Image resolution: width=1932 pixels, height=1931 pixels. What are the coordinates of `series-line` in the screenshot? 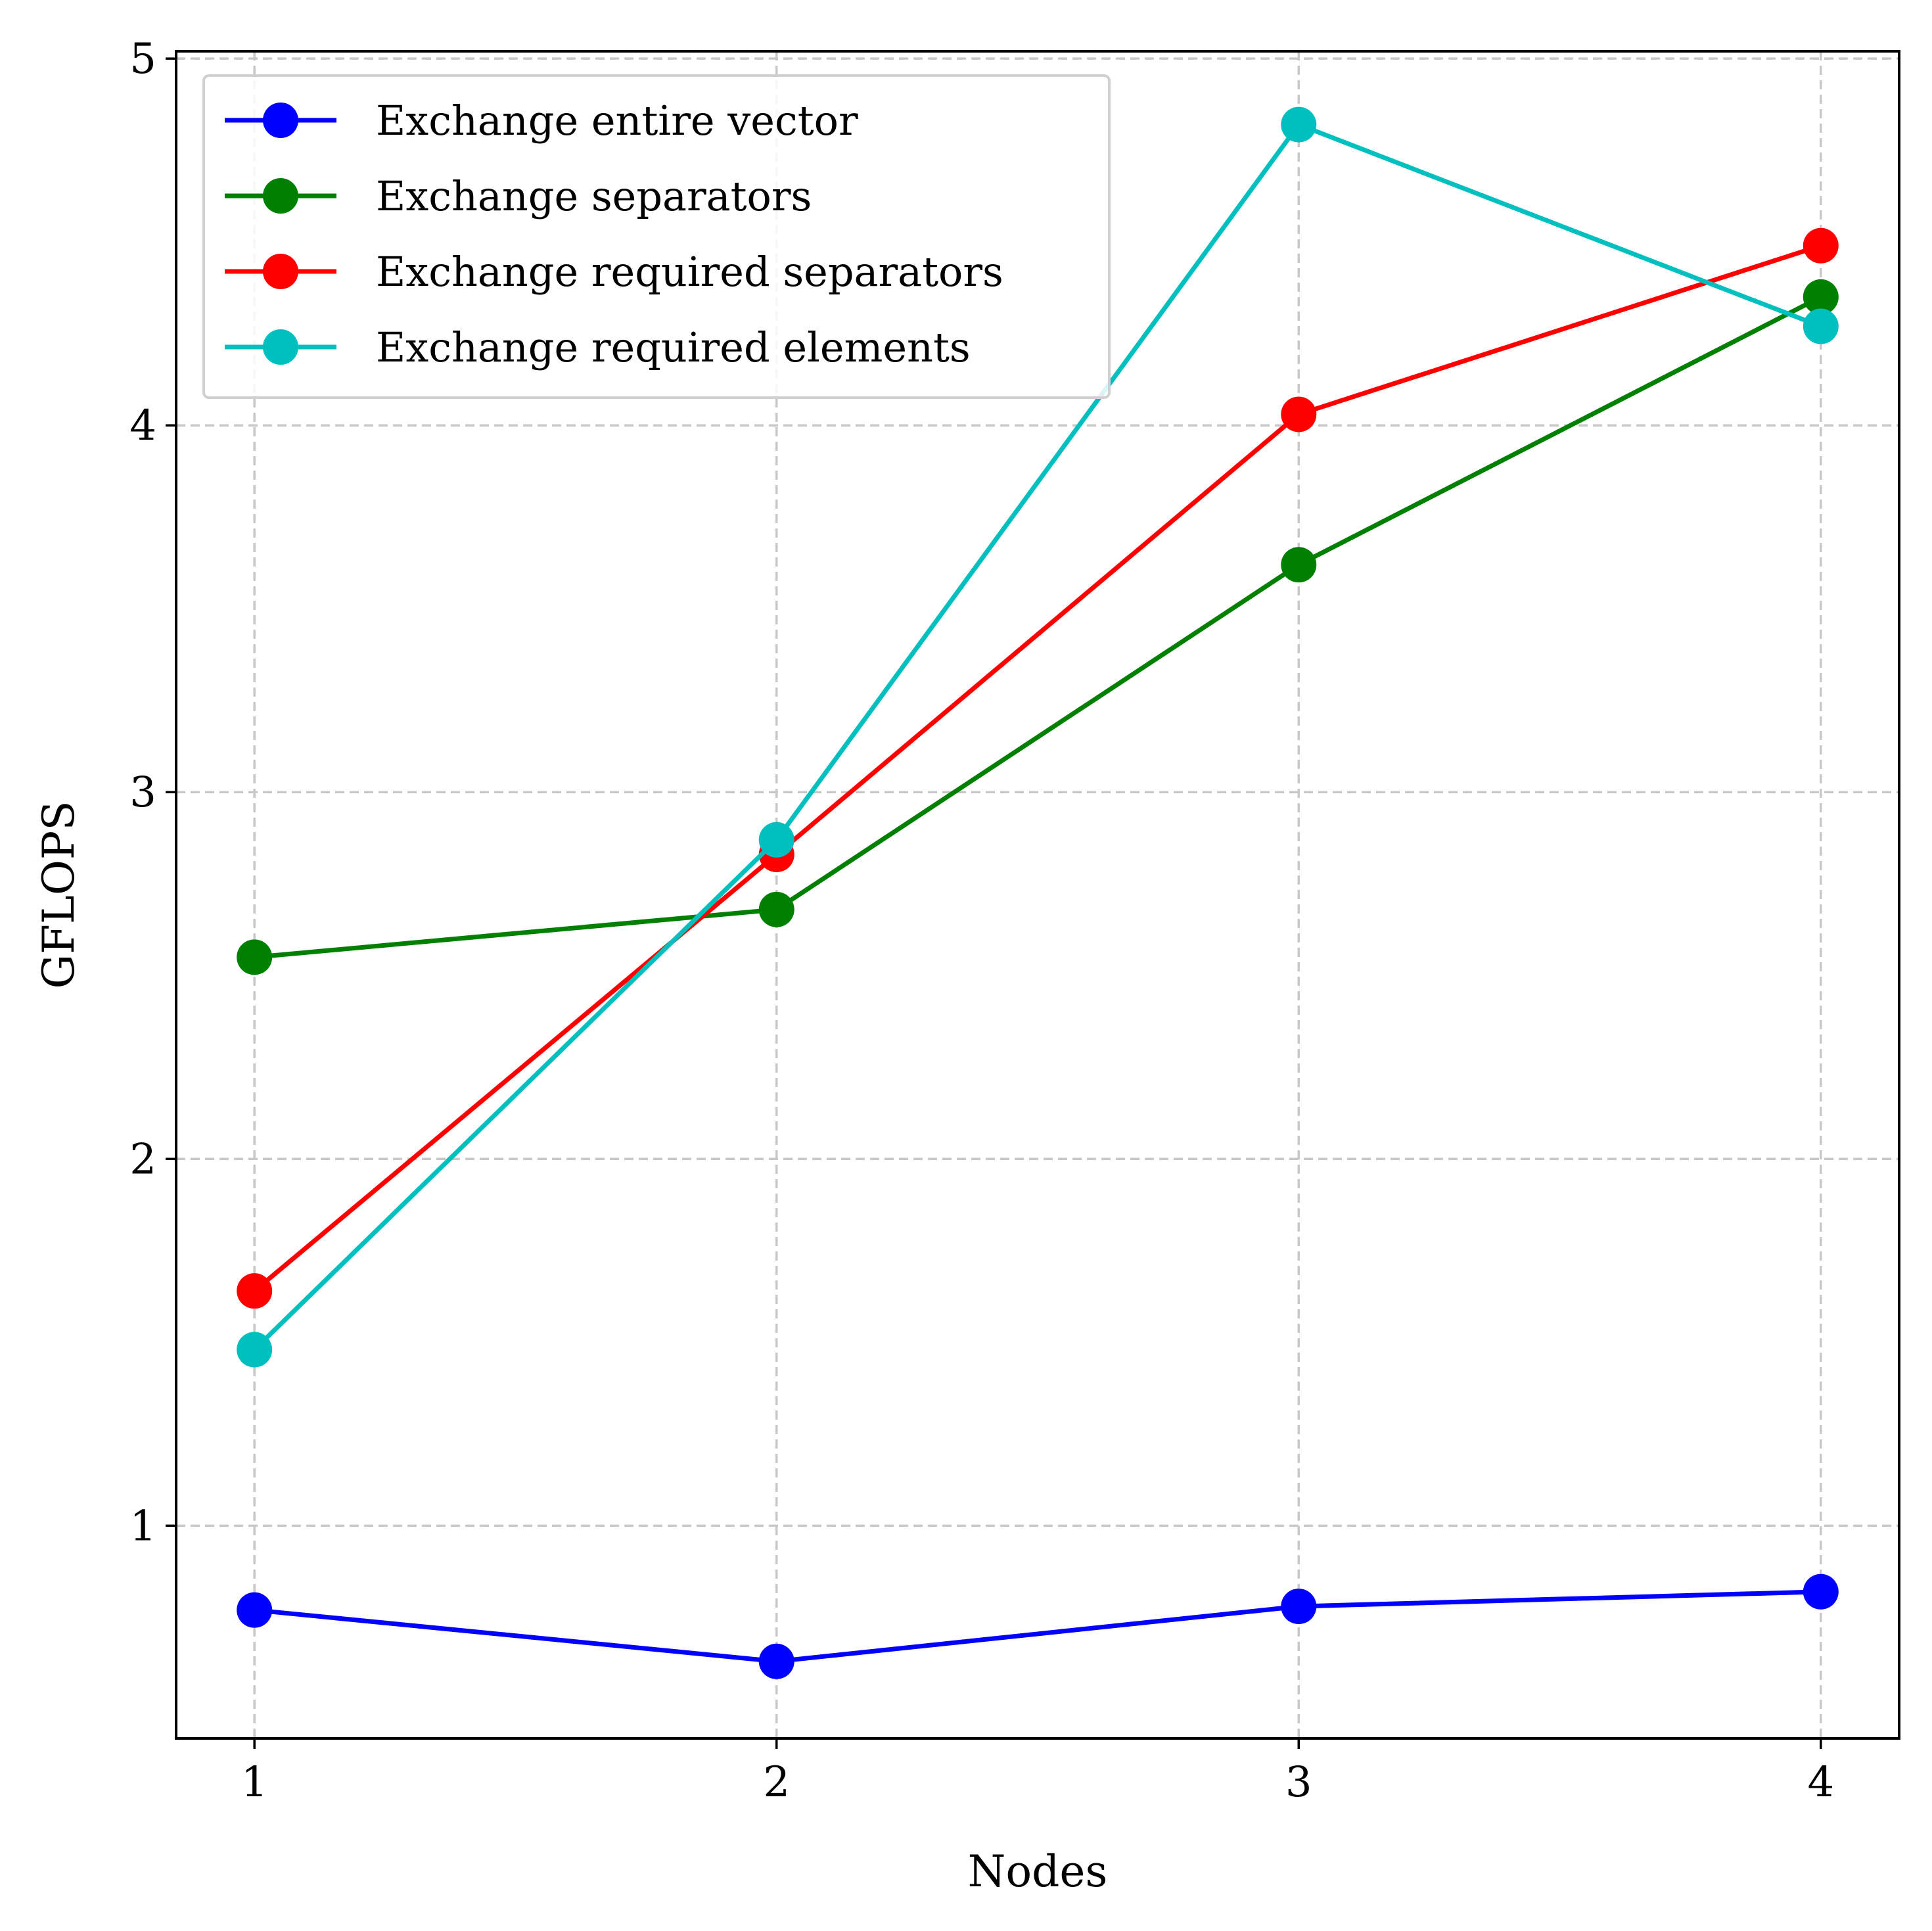 It's located at (1037, 1627).